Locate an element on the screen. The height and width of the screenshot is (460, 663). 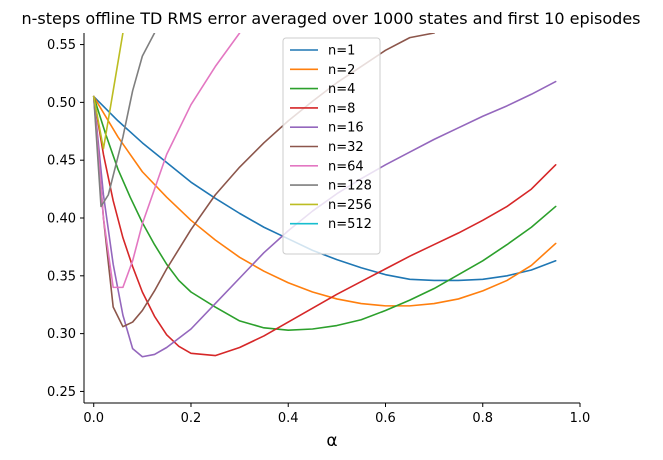
legend-label: n=64 is located at coordinates (346, 166).